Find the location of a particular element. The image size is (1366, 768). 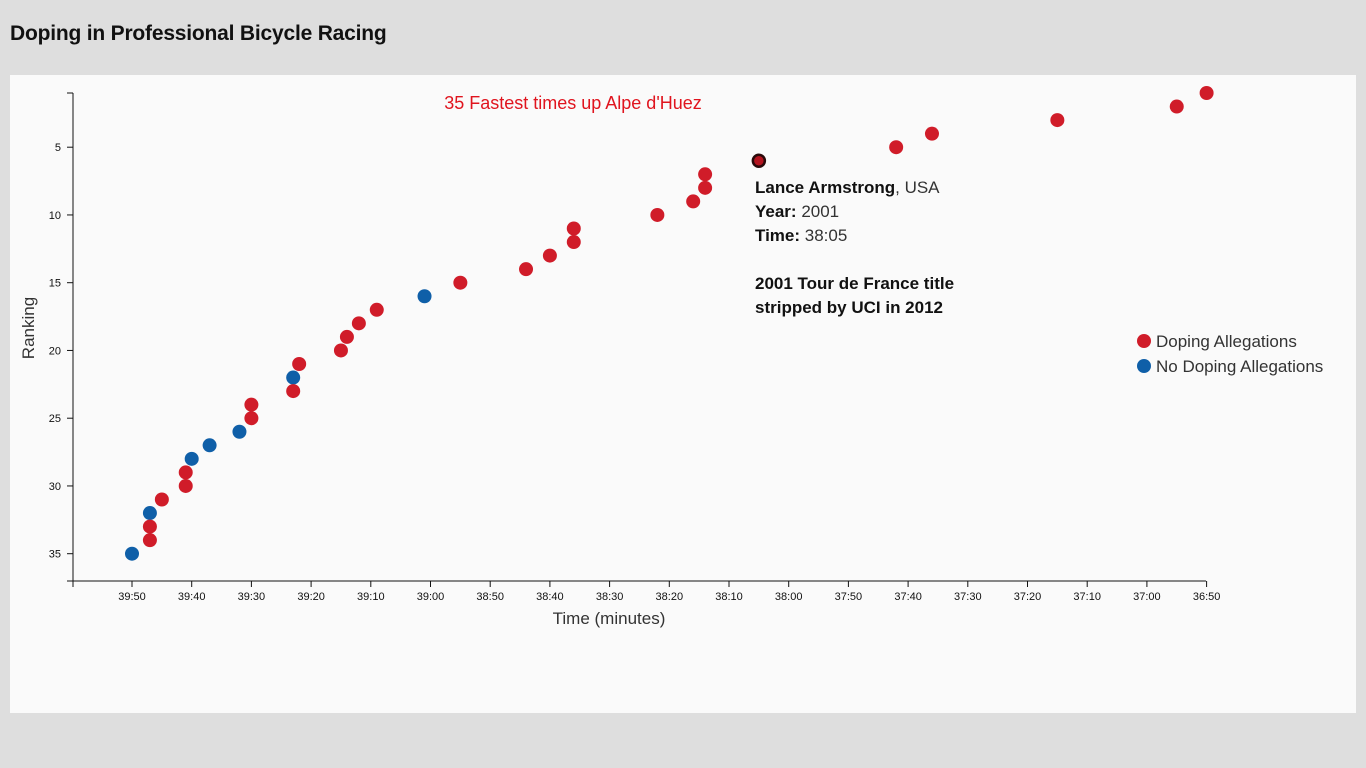

svg-text: Time: 38:05 is located at coordinates (801, 235).